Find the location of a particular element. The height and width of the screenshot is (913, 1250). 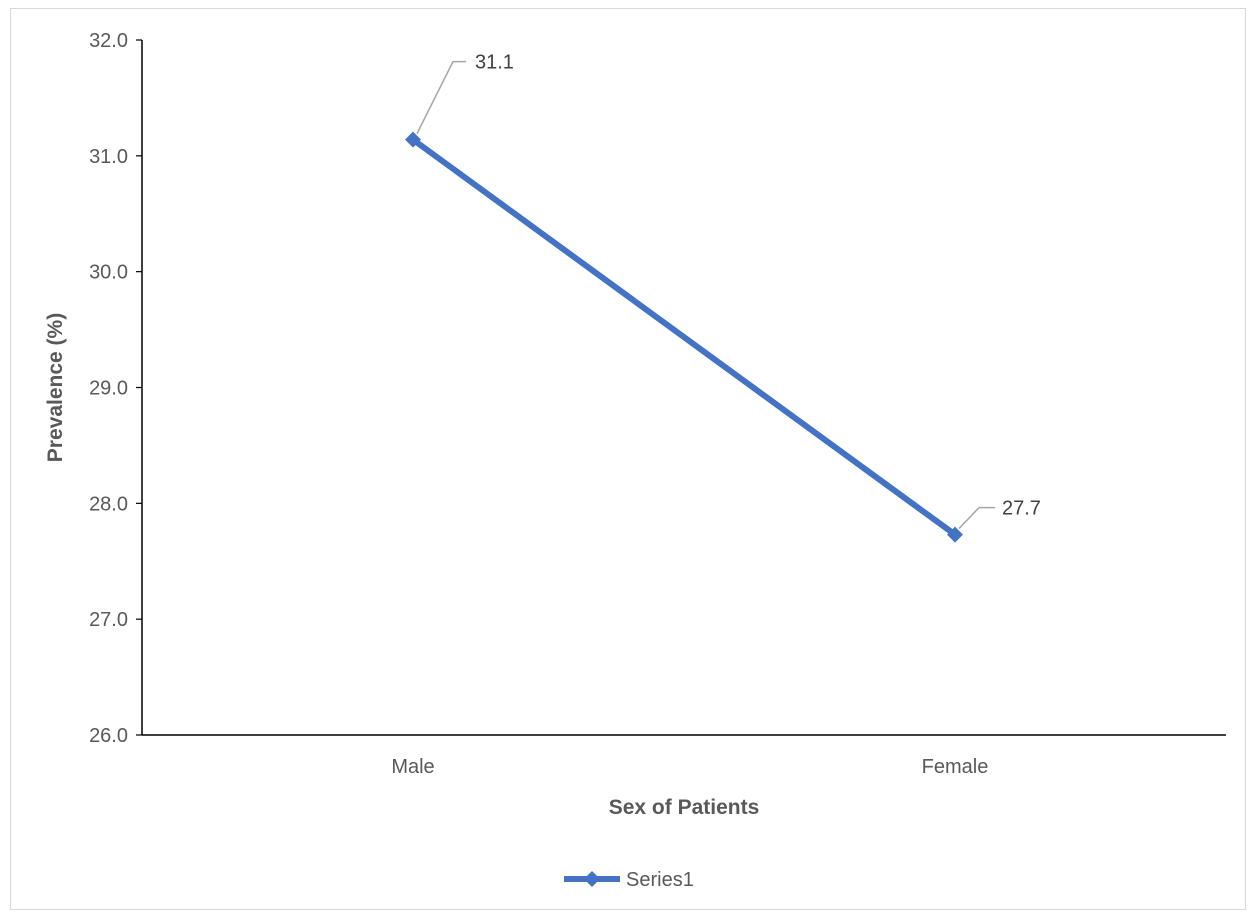

y-axis-ticks: 26.0 27.0 28.0 29.0 30.0 31.0 32.0 is located at coordinates (115, 388).